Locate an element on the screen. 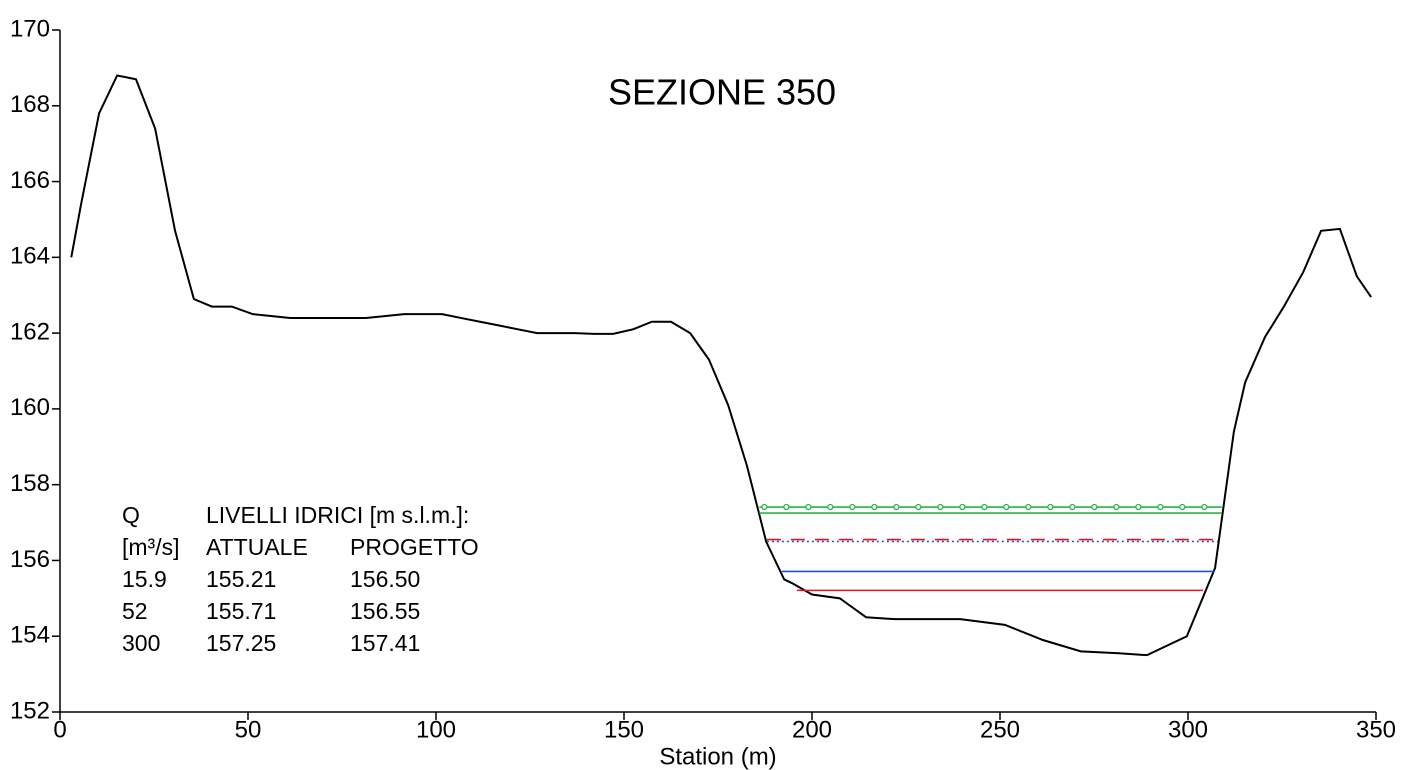 This screenshot has height=770, width=1411. y-tick-label: 160 is located at coordinates (30, 407).